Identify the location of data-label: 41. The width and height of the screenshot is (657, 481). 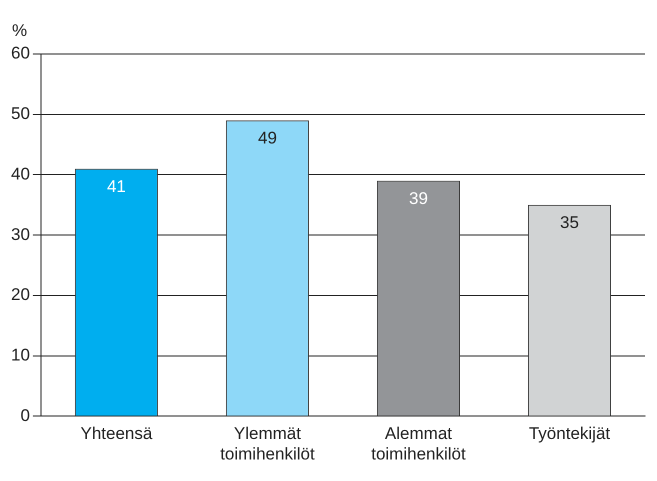
(116, 186).